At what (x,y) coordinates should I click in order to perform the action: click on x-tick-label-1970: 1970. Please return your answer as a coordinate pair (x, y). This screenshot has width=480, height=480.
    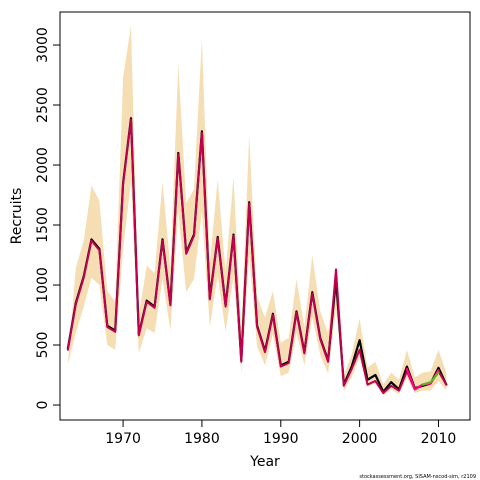
    Looking at the image, I should click on (123, 439).